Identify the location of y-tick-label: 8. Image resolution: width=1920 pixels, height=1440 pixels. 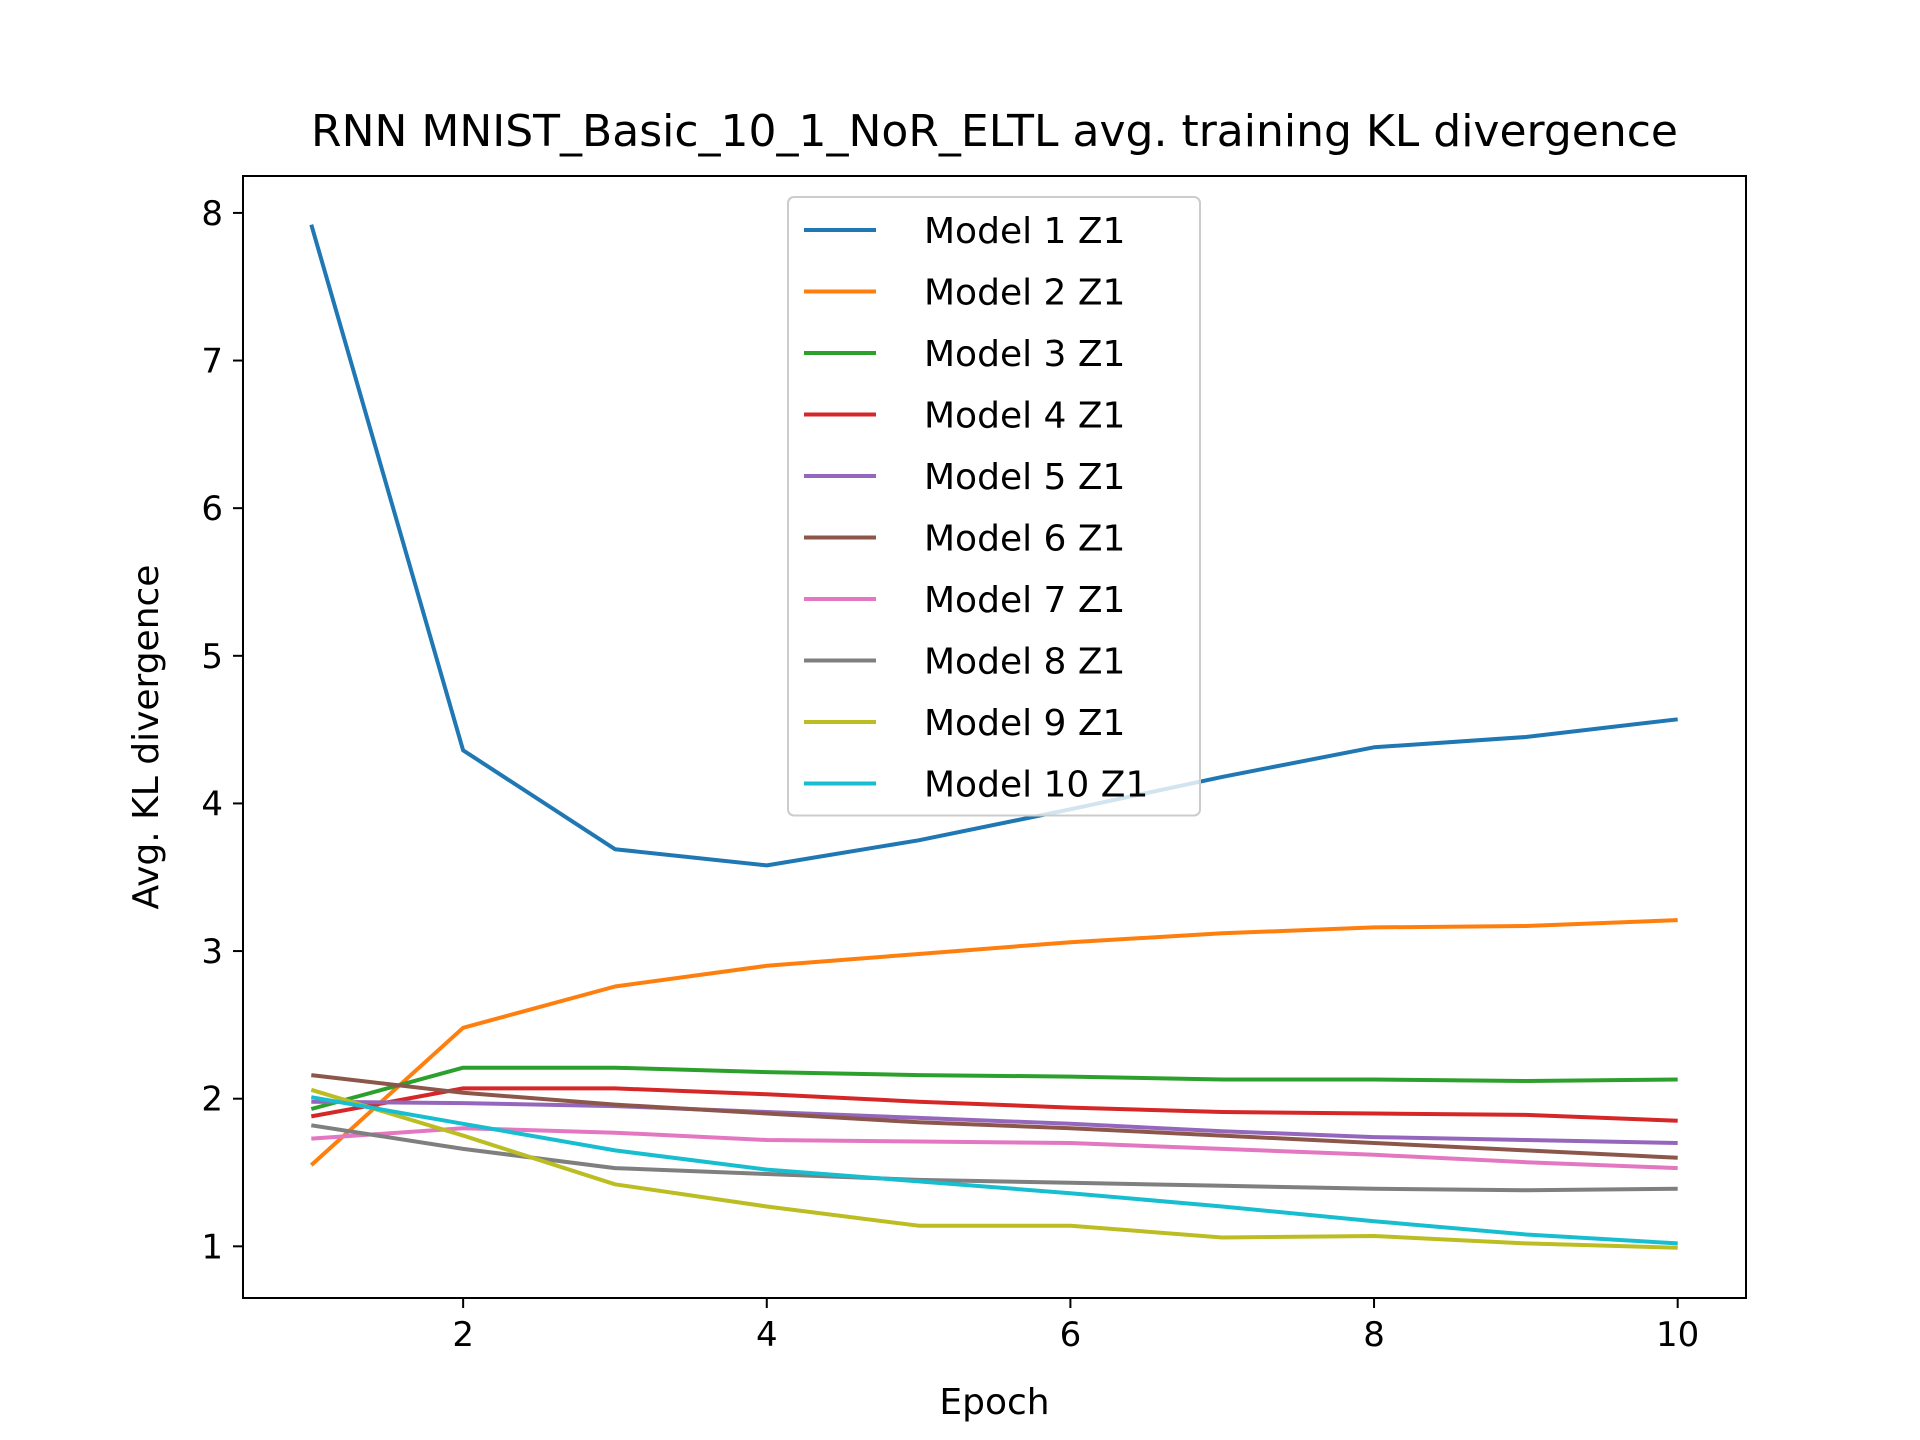
(212, 214).